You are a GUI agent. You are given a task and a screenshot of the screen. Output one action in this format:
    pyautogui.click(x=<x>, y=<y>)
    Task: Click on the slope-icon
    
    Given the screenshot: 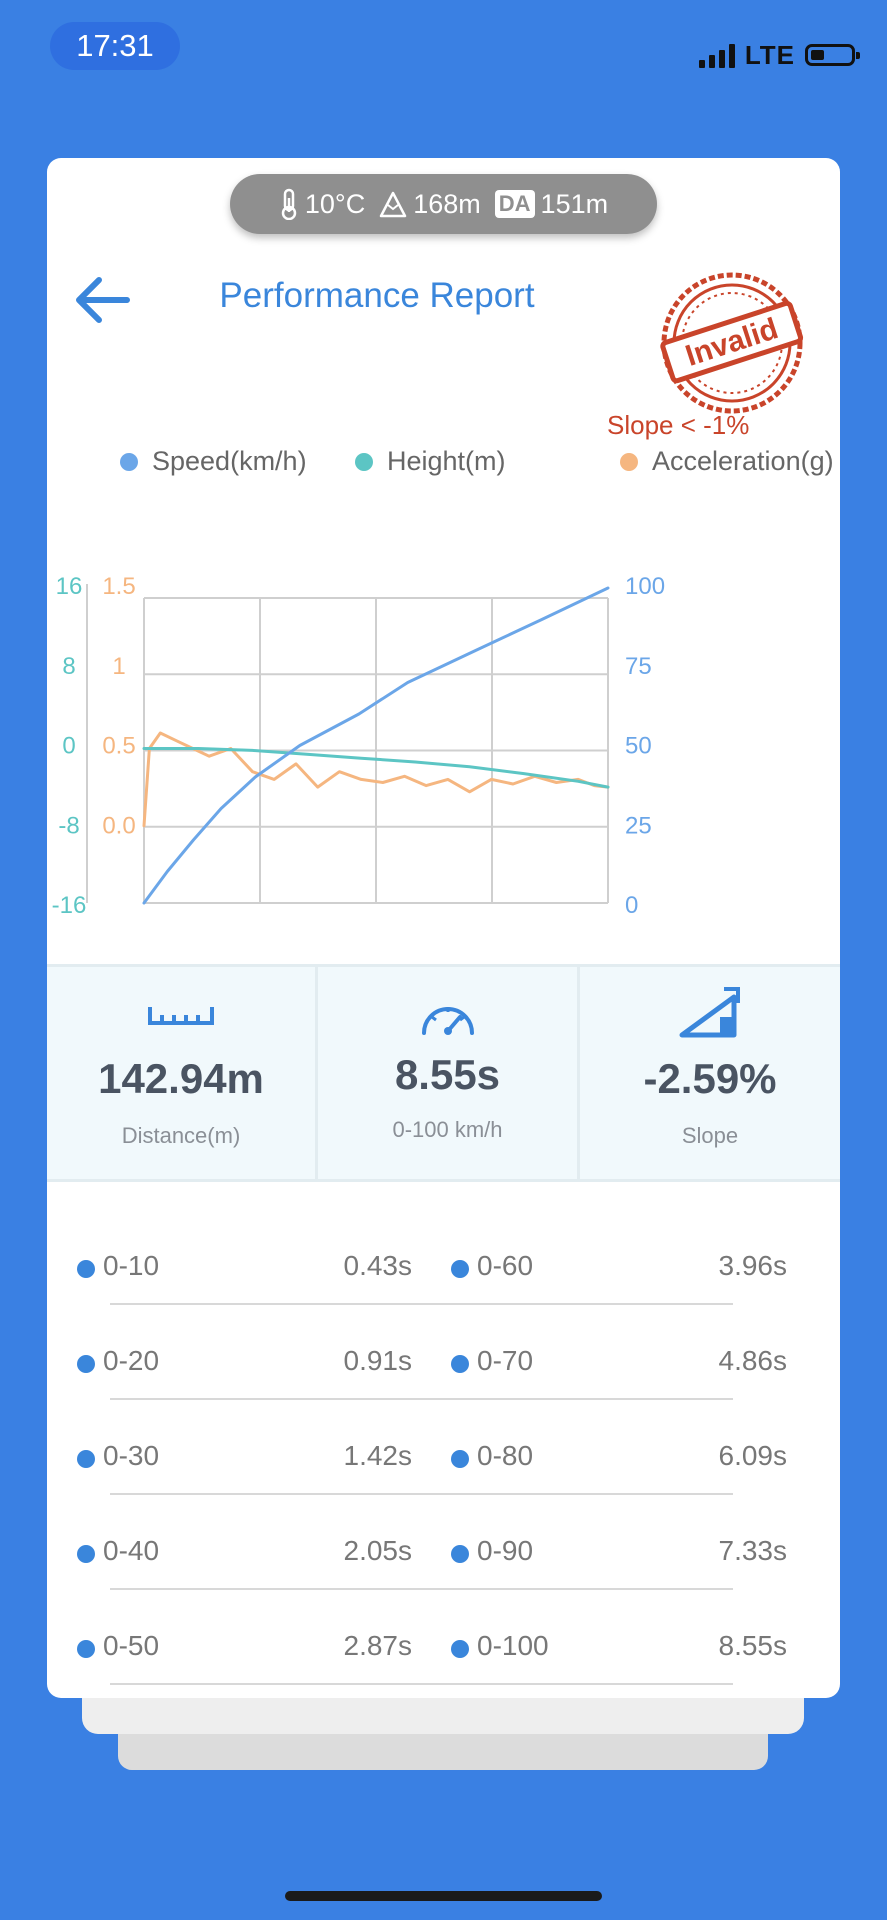 What is the action you would take?
    pyautogui.click(x=709, y=1012)
    